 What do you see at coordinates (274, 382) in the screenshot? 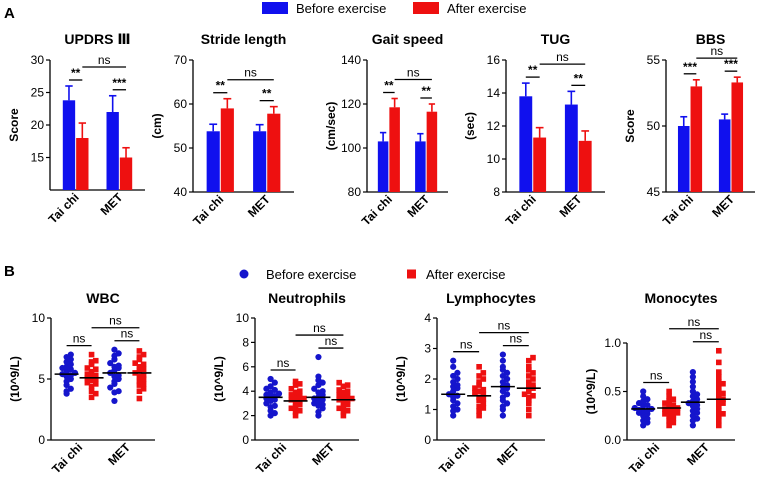
I see `chart-neutrophils-point-tai-chi-before` at bounding box center [274, 382].